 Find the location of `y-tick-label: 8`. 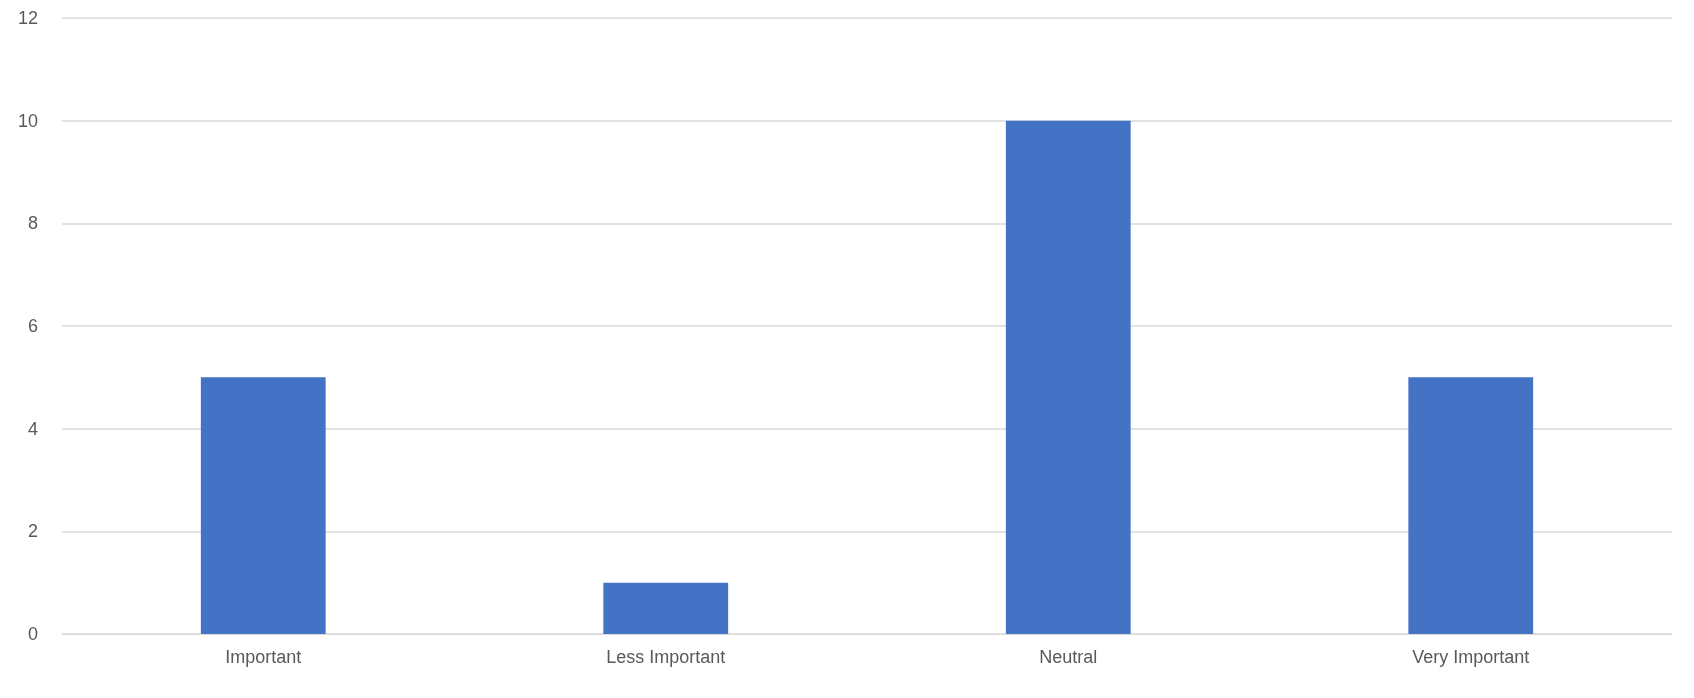

y-tick-label: 8 is located at coordinates (32, 223).